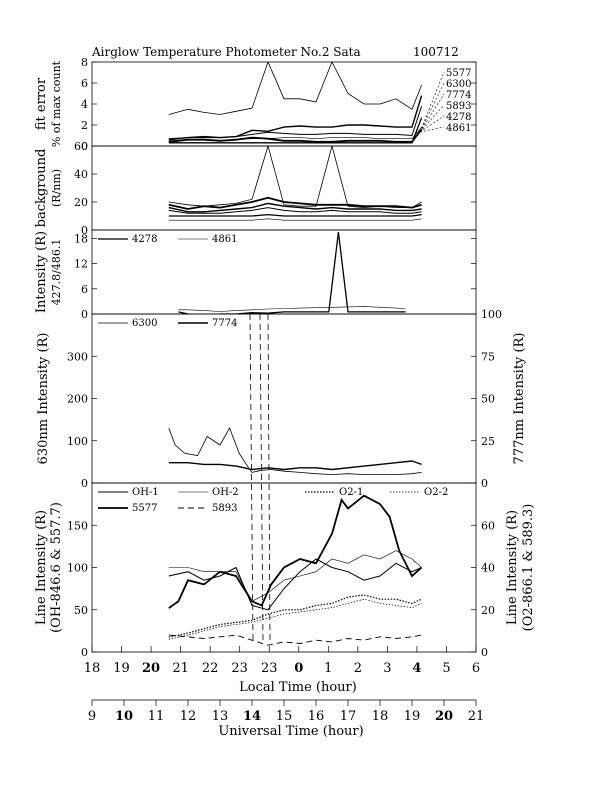 This screenshot has height=792, width=612. I want to click on x-tick-label: 22, so click(210, 668).